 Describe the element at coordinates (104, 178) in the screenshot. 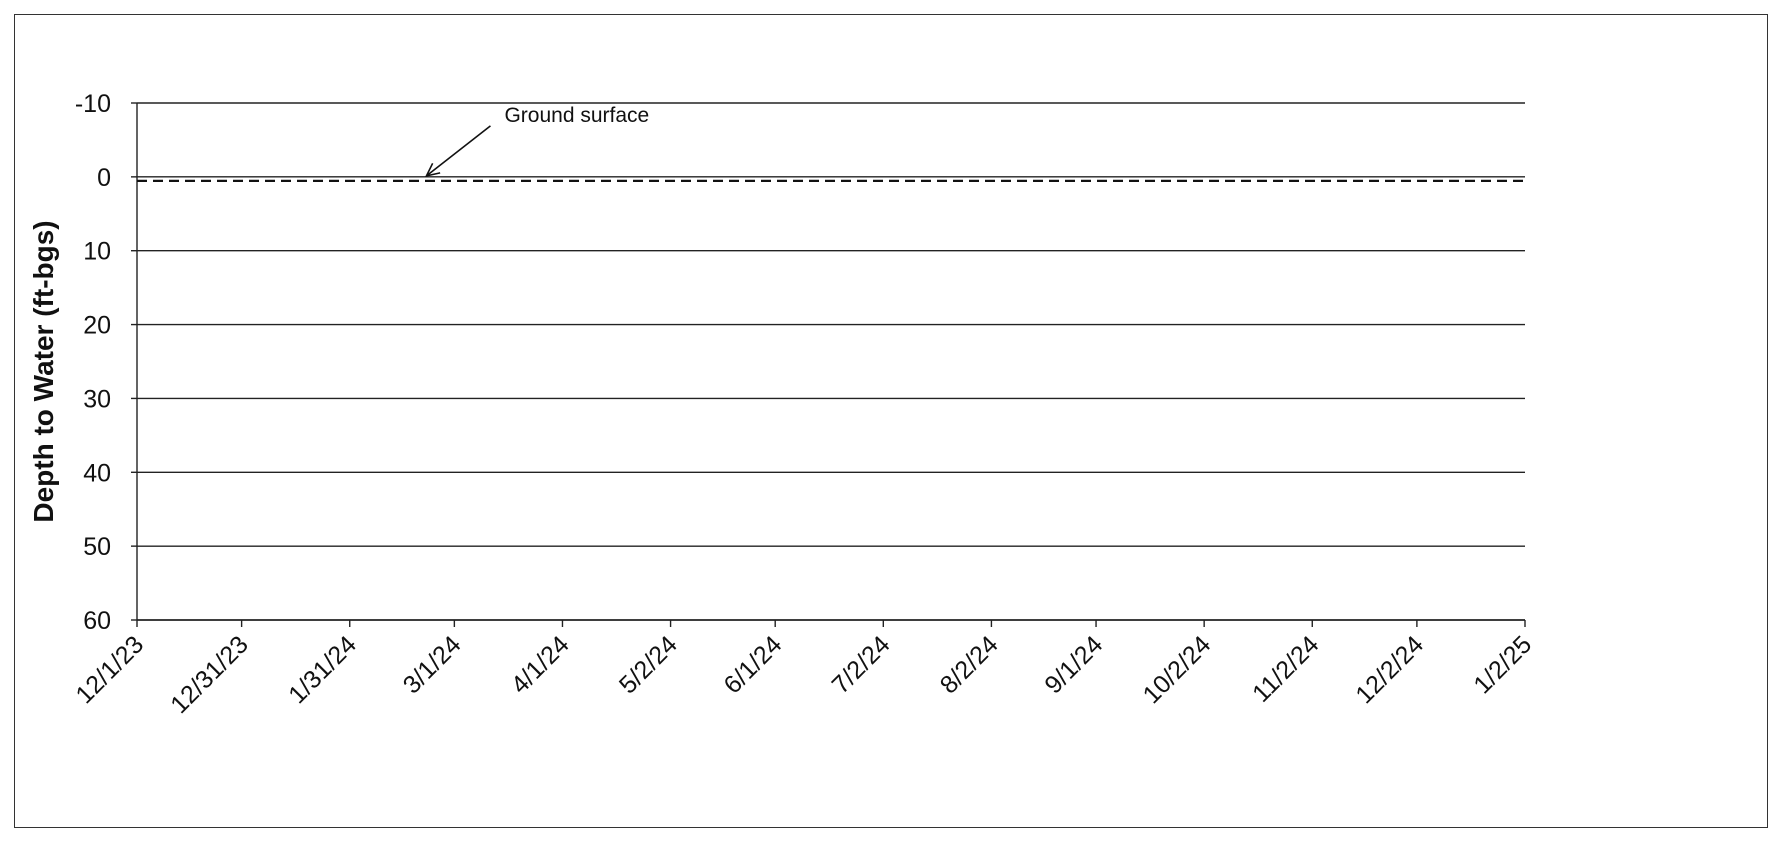

I see `y-tick-label: 0` at that location.